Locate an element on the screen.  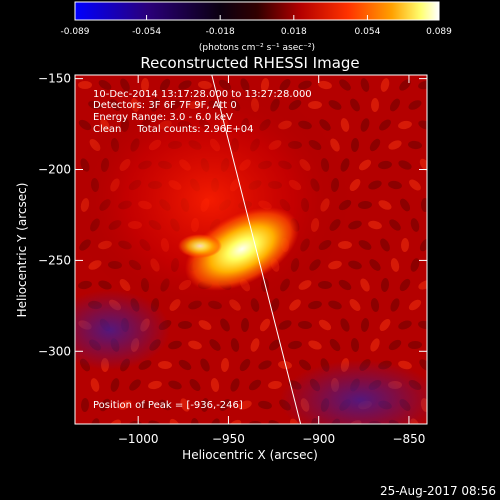
annotation-energy-range: Energy Range: 3.0 - 6.0 keV is located at coordinates (163, 117).